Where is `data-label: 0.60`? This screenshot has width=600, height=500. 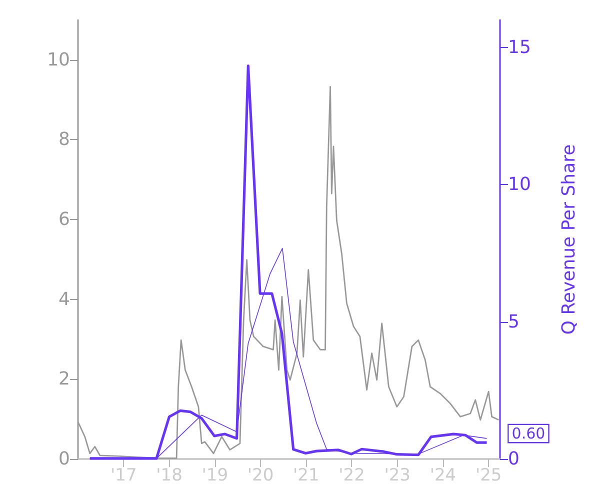 data-label: 0.60 is located at coordinates (529, 433).